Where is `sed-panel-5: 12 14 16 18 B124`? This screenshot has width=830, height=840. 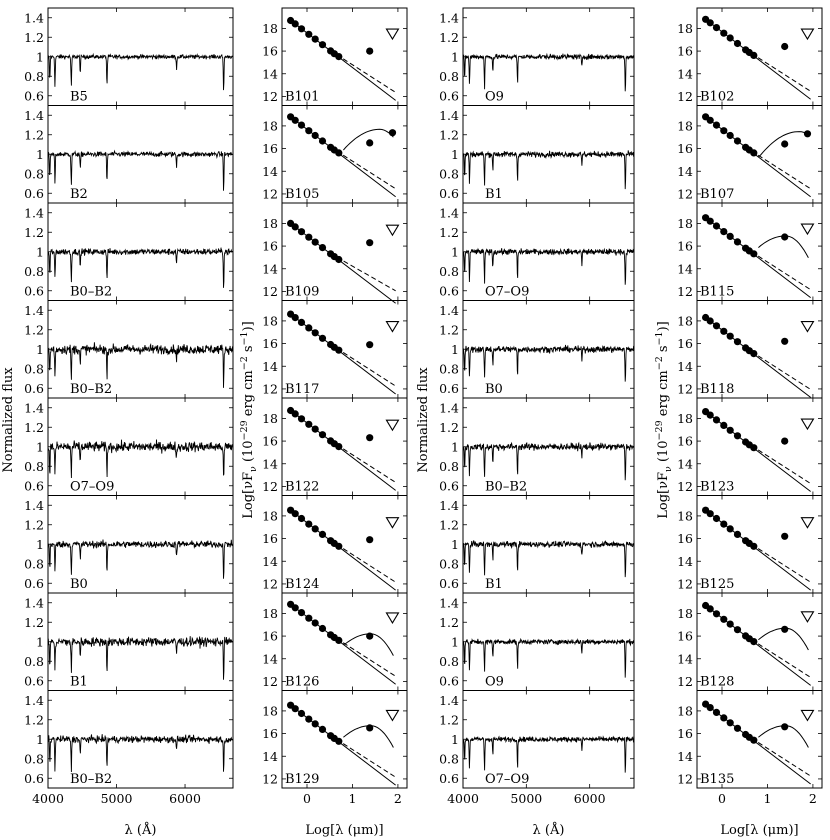 sed-panel-5: 12 14 16 18 B124 is located at coordinates (335, 544).